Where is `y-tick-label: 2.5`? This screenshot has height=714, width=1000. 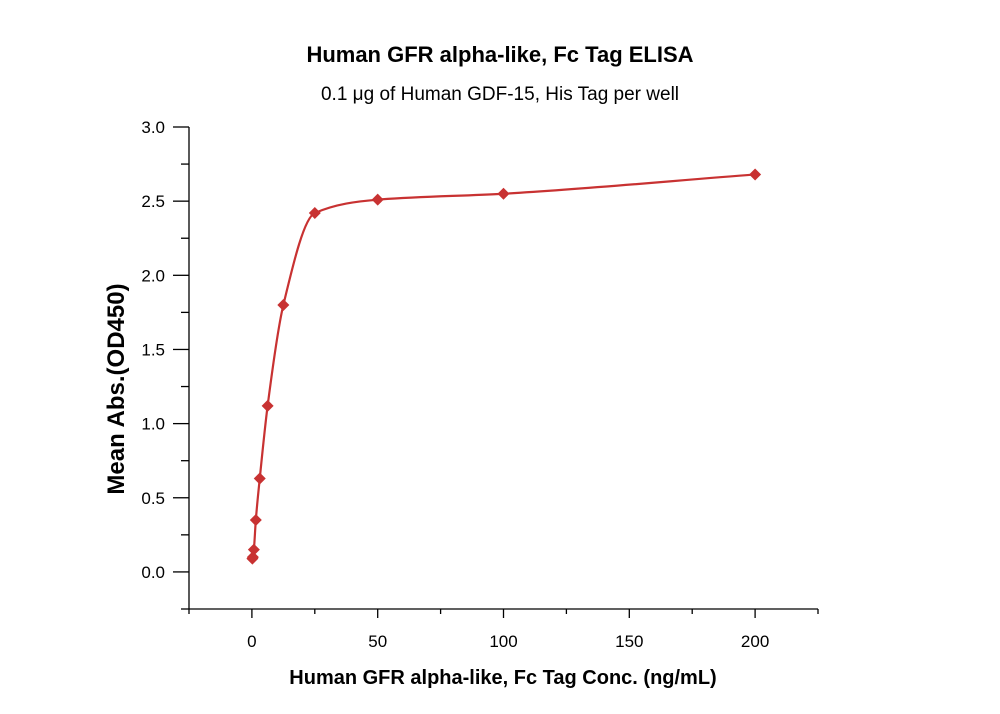 y-tick-label: 2.5 is located at coordinates (153, 201).